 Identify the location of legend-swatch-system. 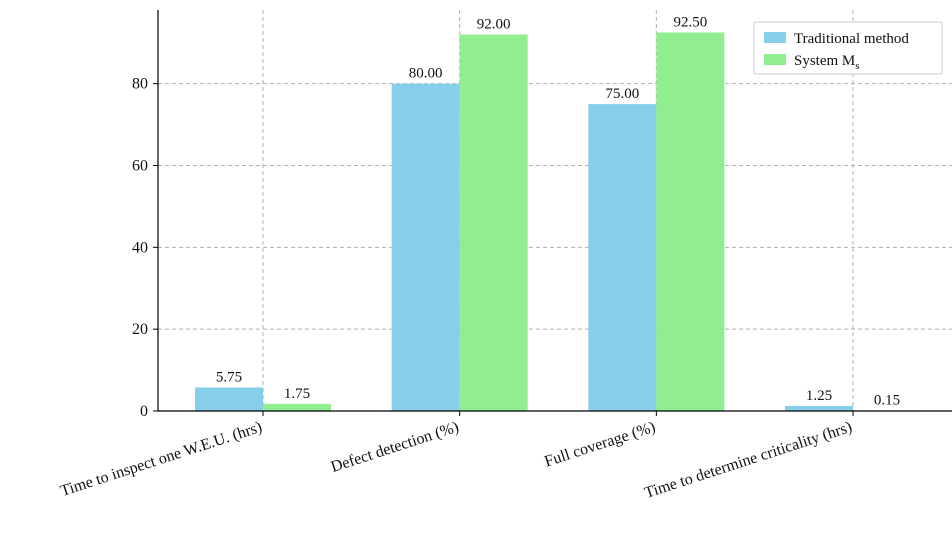
(775, 59).